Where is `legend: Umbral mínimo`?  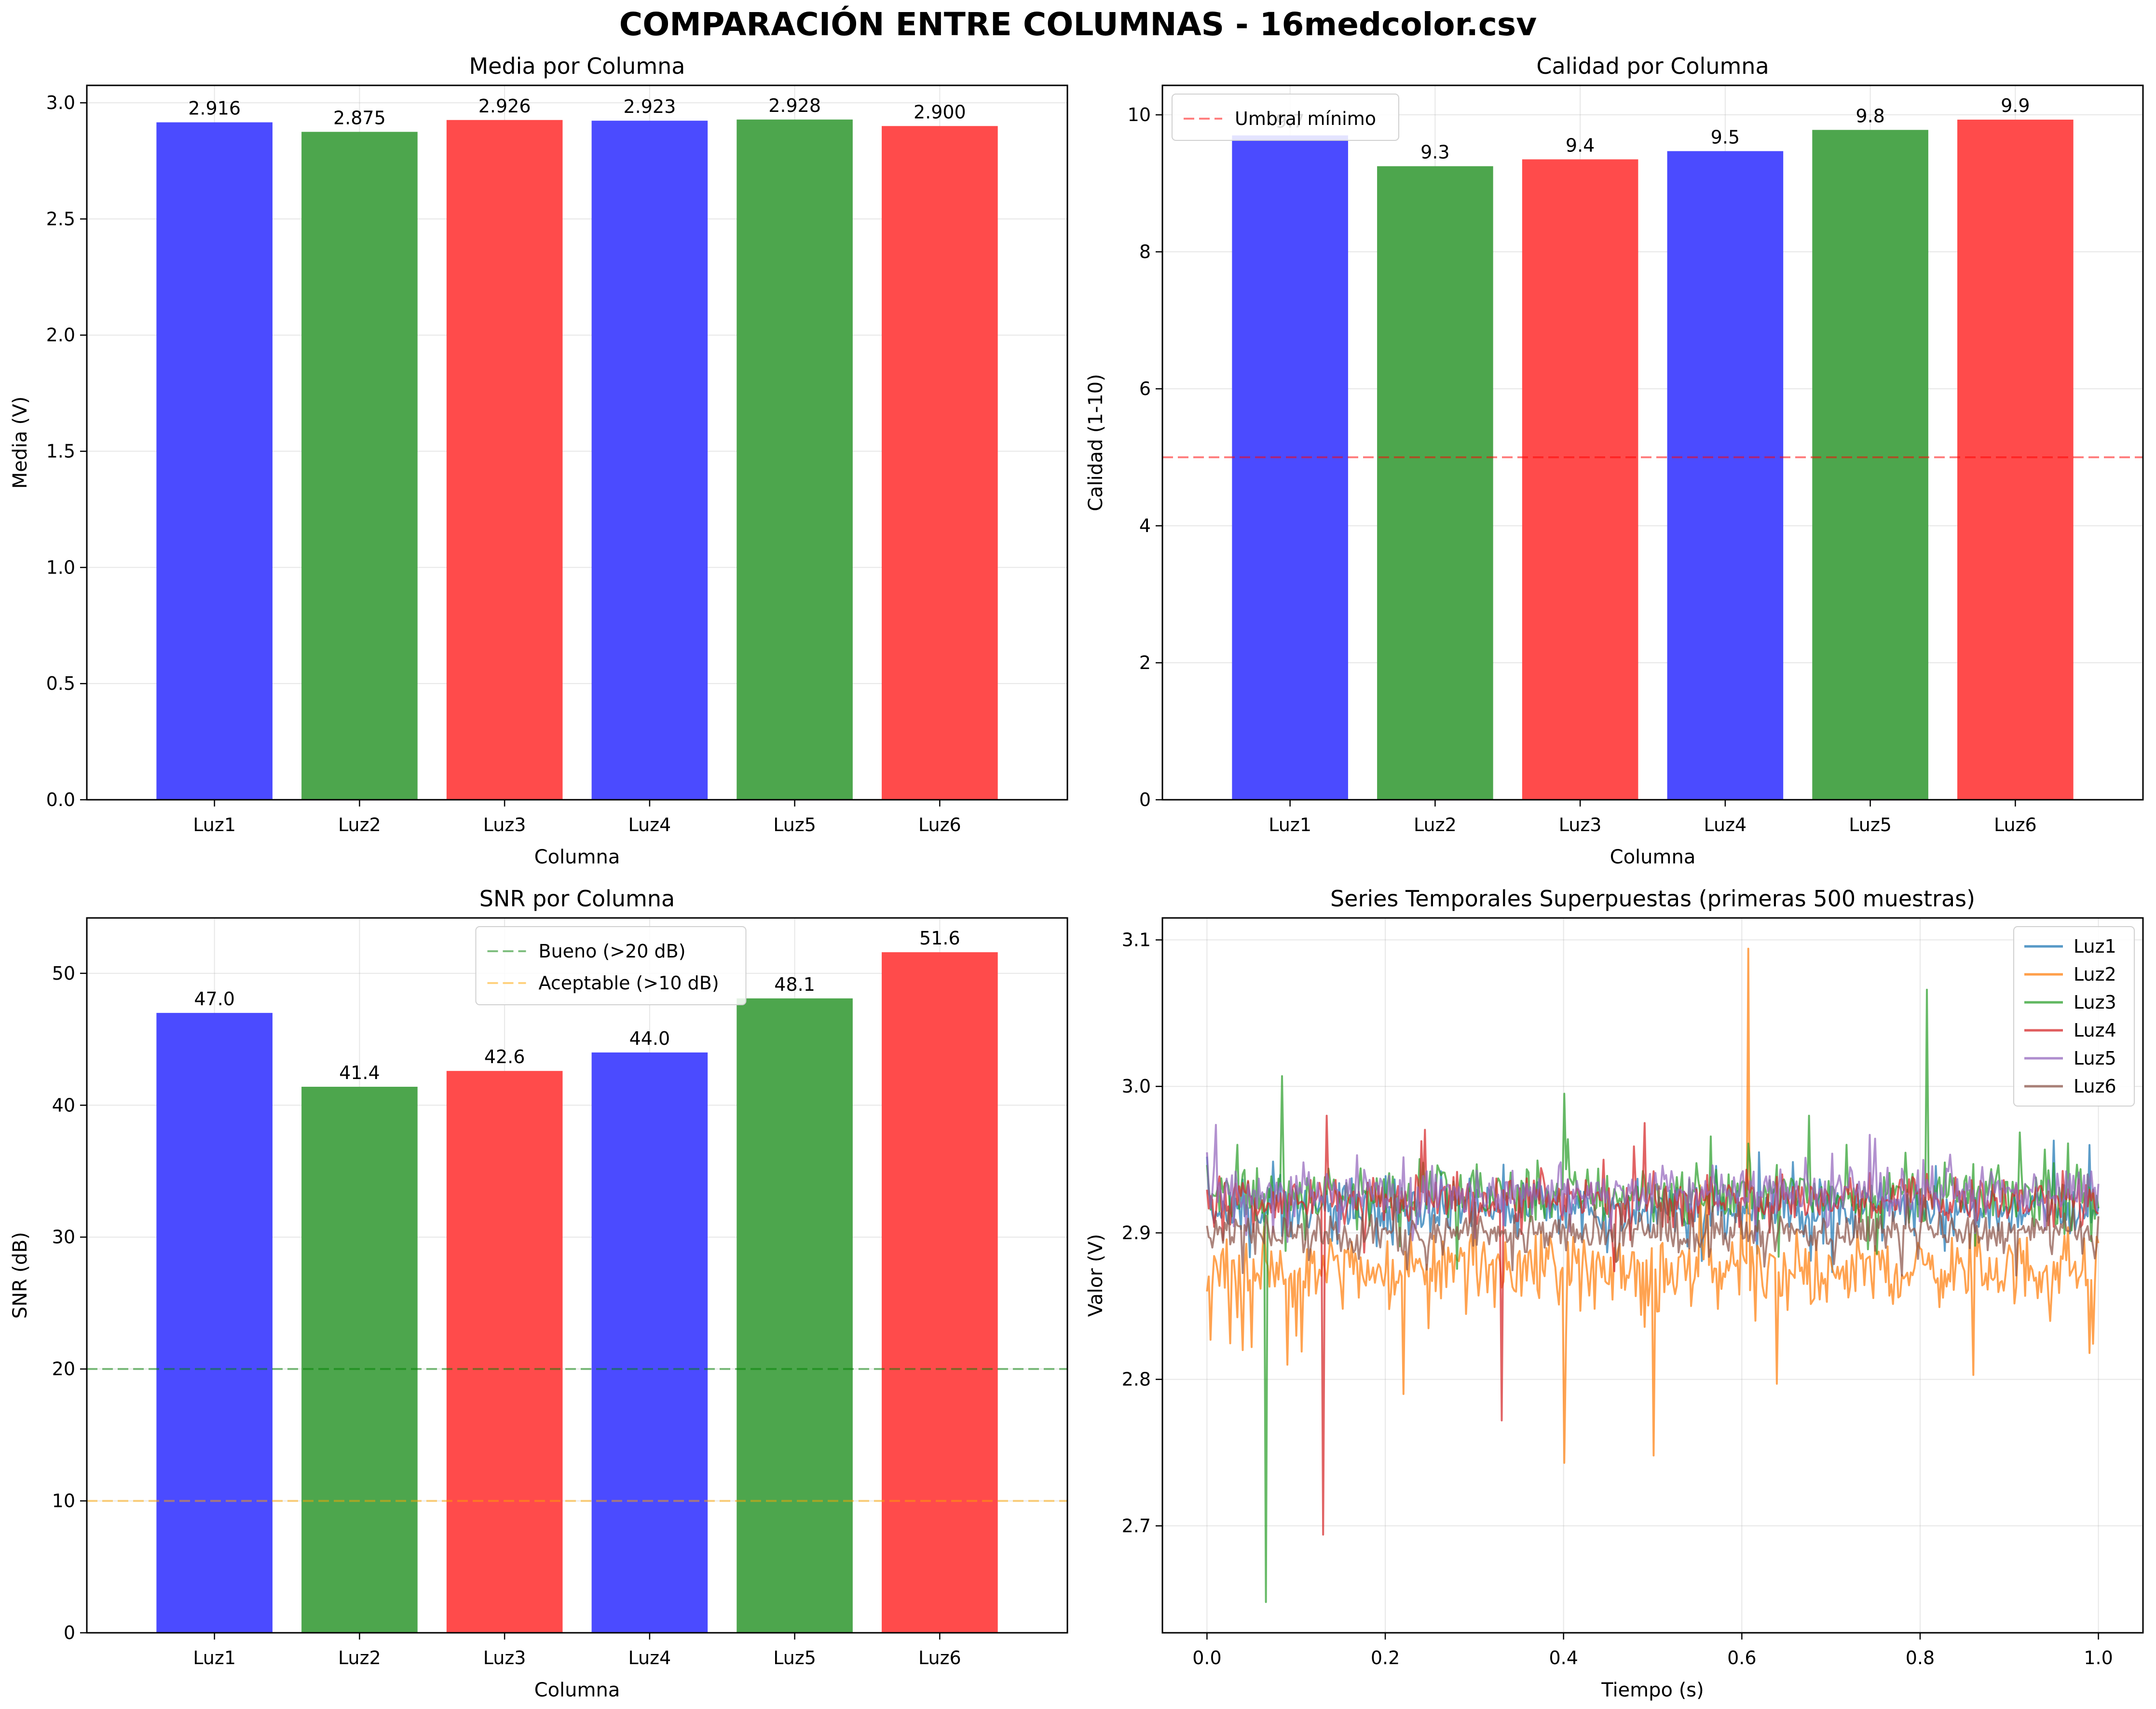 legend: Umbral mínimo is located at coordinates (1285, 117).